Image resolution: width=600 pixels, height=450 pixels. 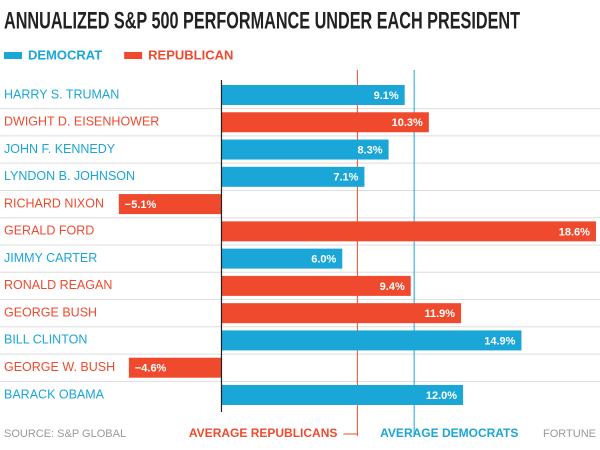 What do you see at coordinates (58, 285) in the screenshot?
I see `category-label: RONALD REAGAN` at bounding box center [58, 285].